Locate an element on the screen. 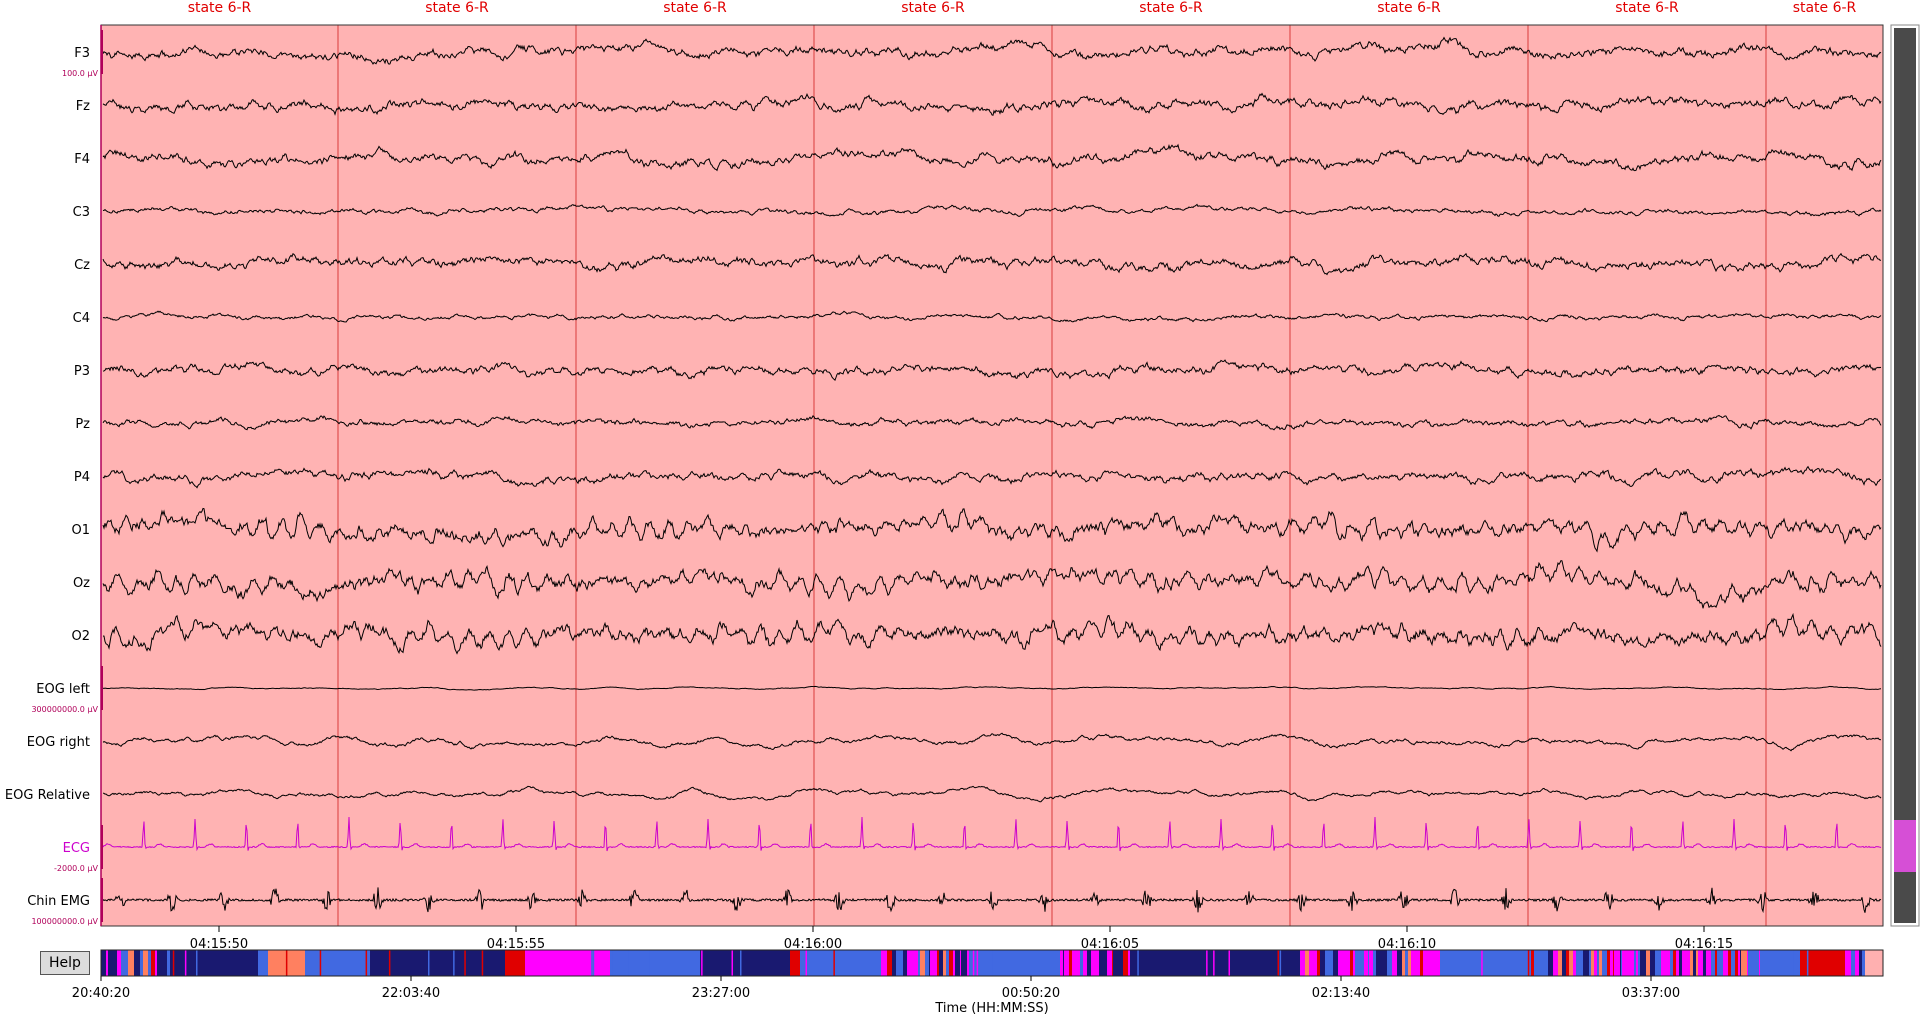 The width and height of the screenshot is (1920, 1021). channel-scale-label: 300000000.0 µV is located at coordinates (64, 709).